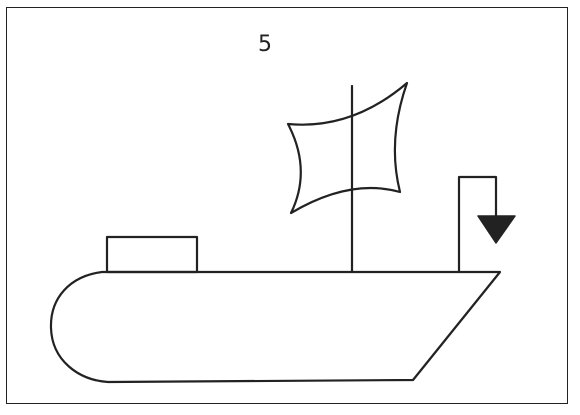 This screenshot has height=415, width=580. Describe the element at coordinates (152, 254) in the screenshot. I see `cabin-icon` at that location.